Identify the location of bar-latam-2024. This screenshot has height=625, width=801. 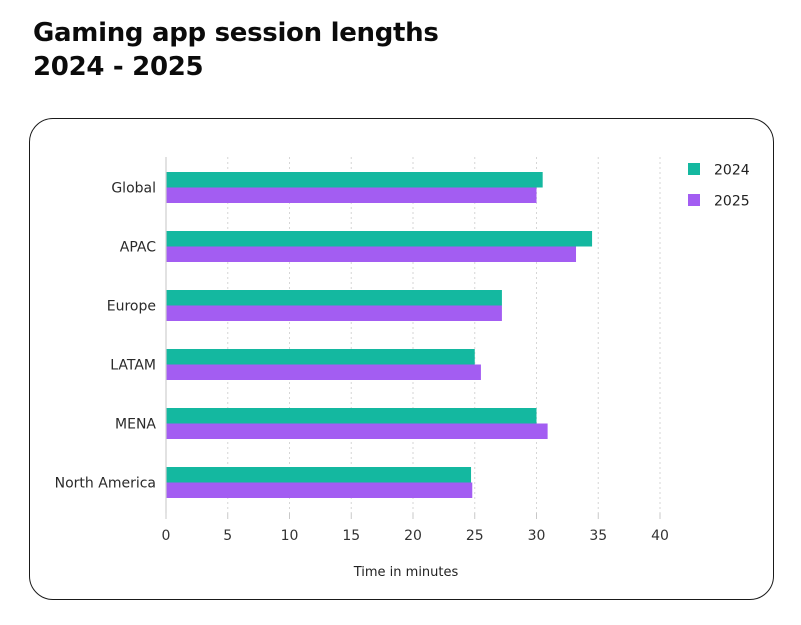
(320, 357).